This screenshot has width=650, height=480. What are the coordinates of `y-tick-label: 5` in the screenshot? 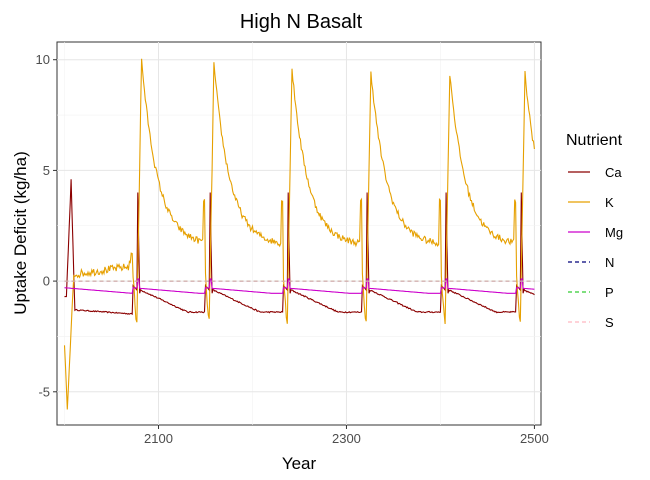 It's located at (46, 170).